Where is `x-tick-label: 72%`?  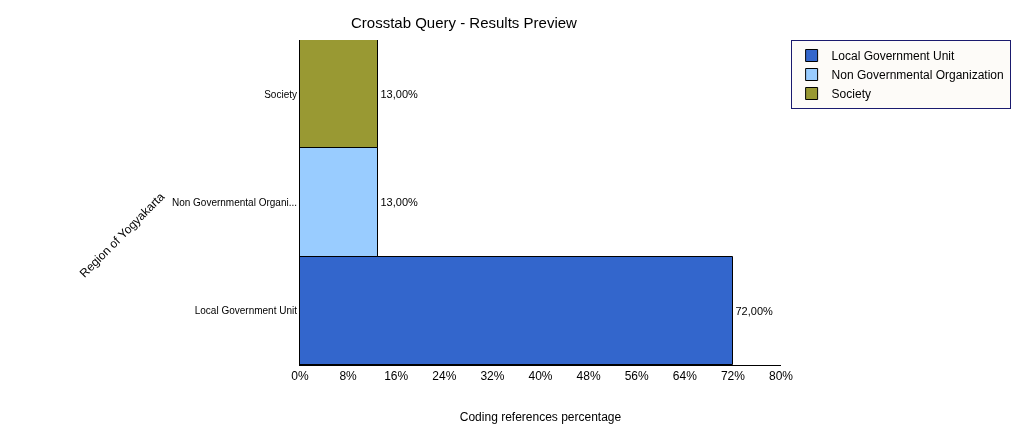
x-tick-label: 72% is located at coordinates (733, 376).